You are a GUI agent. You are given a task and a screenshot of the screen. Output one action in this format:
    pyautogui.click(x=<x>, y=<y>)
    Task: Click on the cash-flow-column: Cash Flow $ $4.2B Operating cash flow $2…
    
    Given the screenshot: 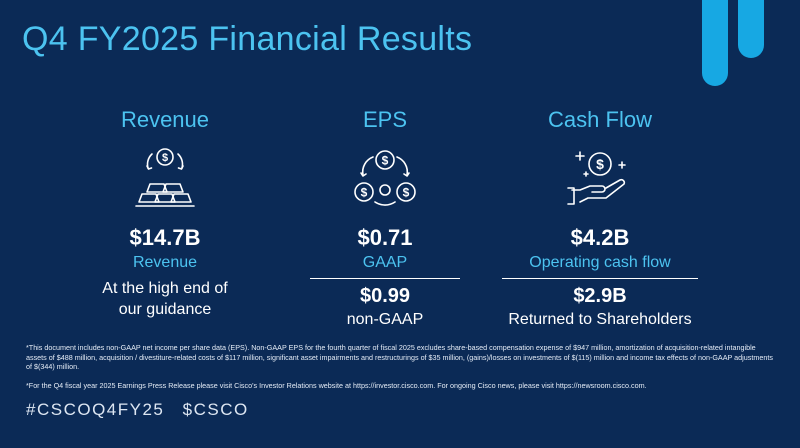 What is the action you would take?
    pyautogui.click(x=600, y=218)
    